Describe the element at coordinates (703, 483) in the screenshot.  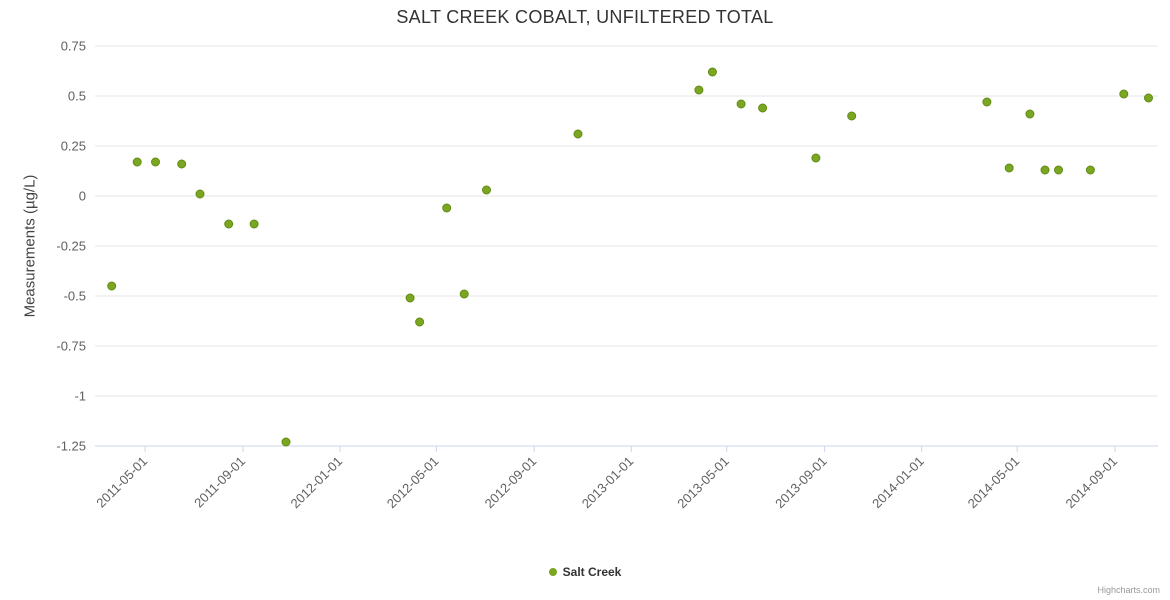
I see `x-tick-label: 2013-05-01` at that location.